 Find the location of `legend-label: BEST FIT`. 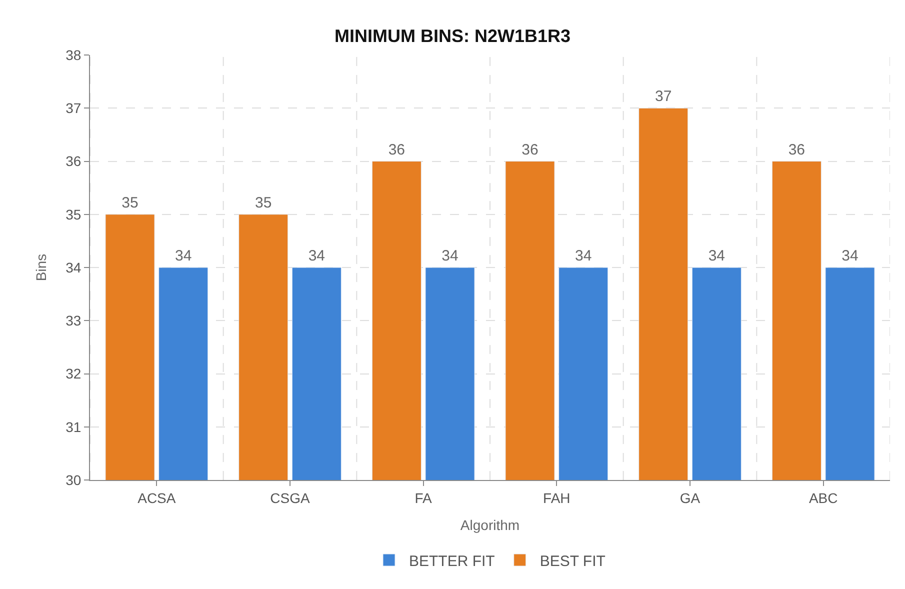

legend-label: BEST FIT is located at coordinates (573, 561).